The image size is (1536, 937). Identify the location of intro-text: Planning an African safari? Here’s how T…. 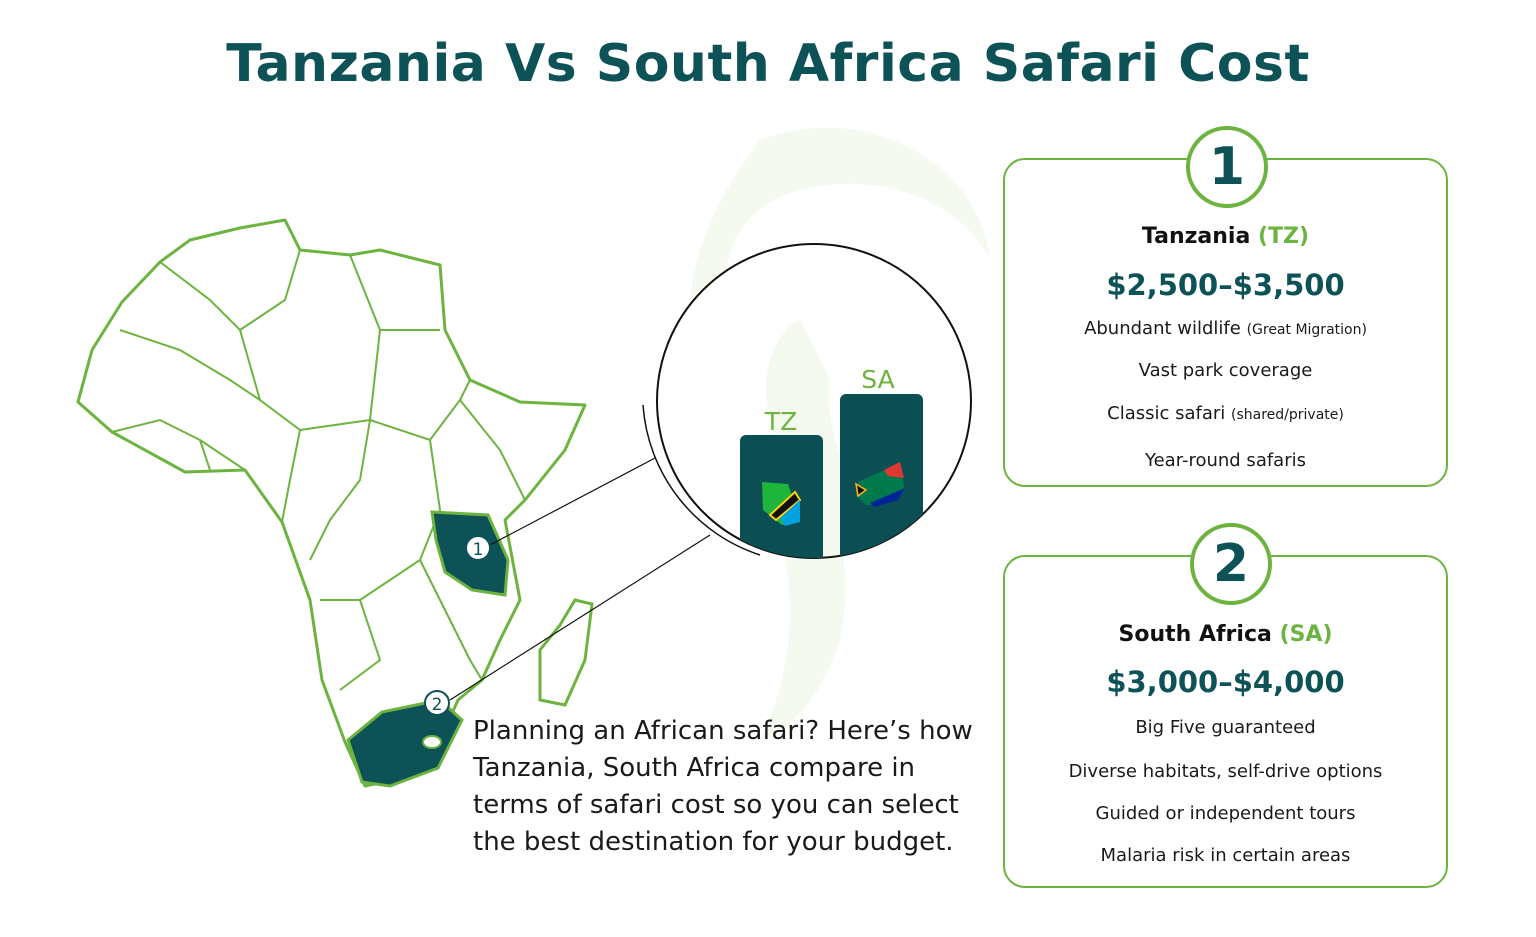
(723, 786).